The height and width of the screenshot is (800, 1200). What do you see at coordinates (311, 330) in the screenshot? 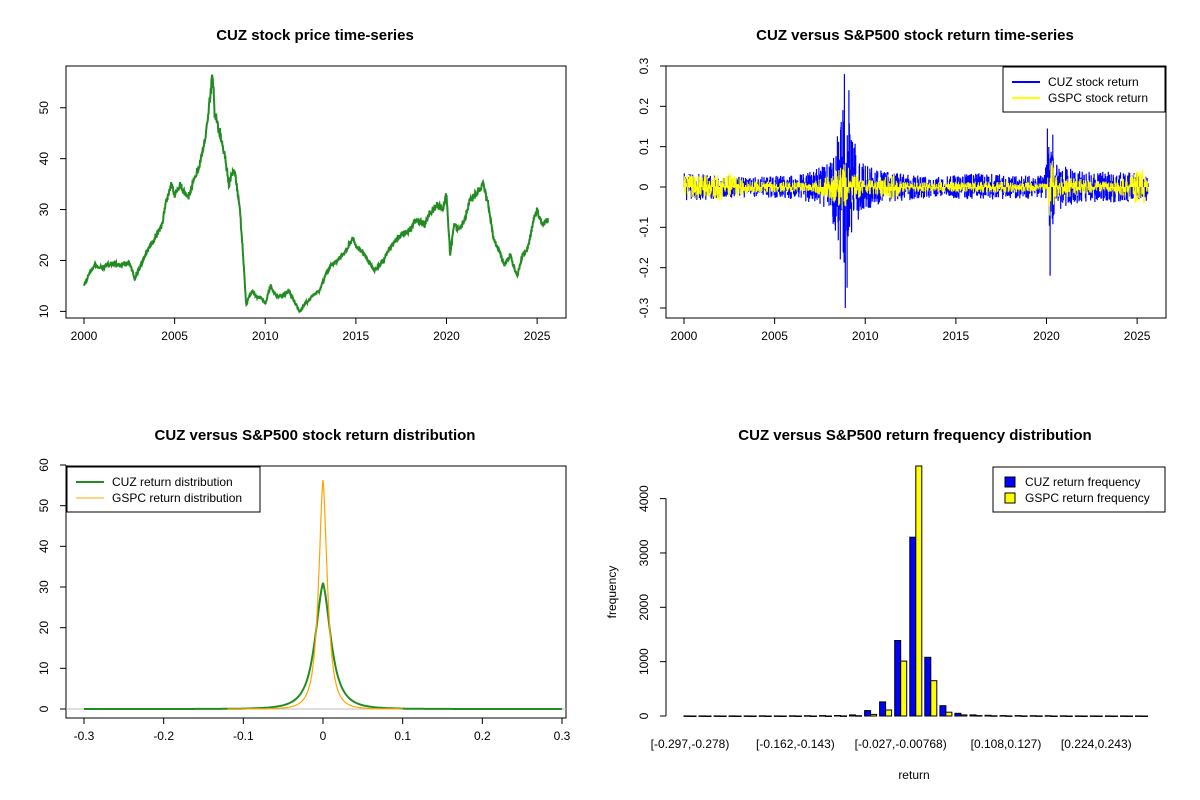
I see `x-axis: 2000 2005 2010 2015 2020 2025` at bounding box center [311, 330].